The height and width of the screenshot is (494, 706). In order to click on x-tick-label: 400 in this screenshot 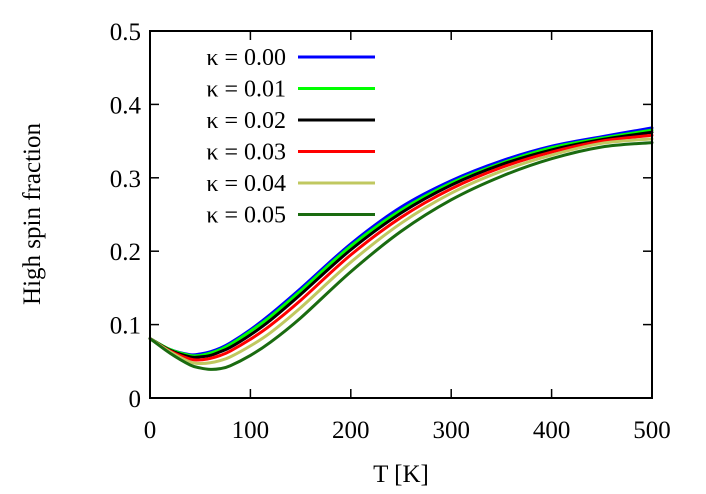, I will do `click(552, 430)`.